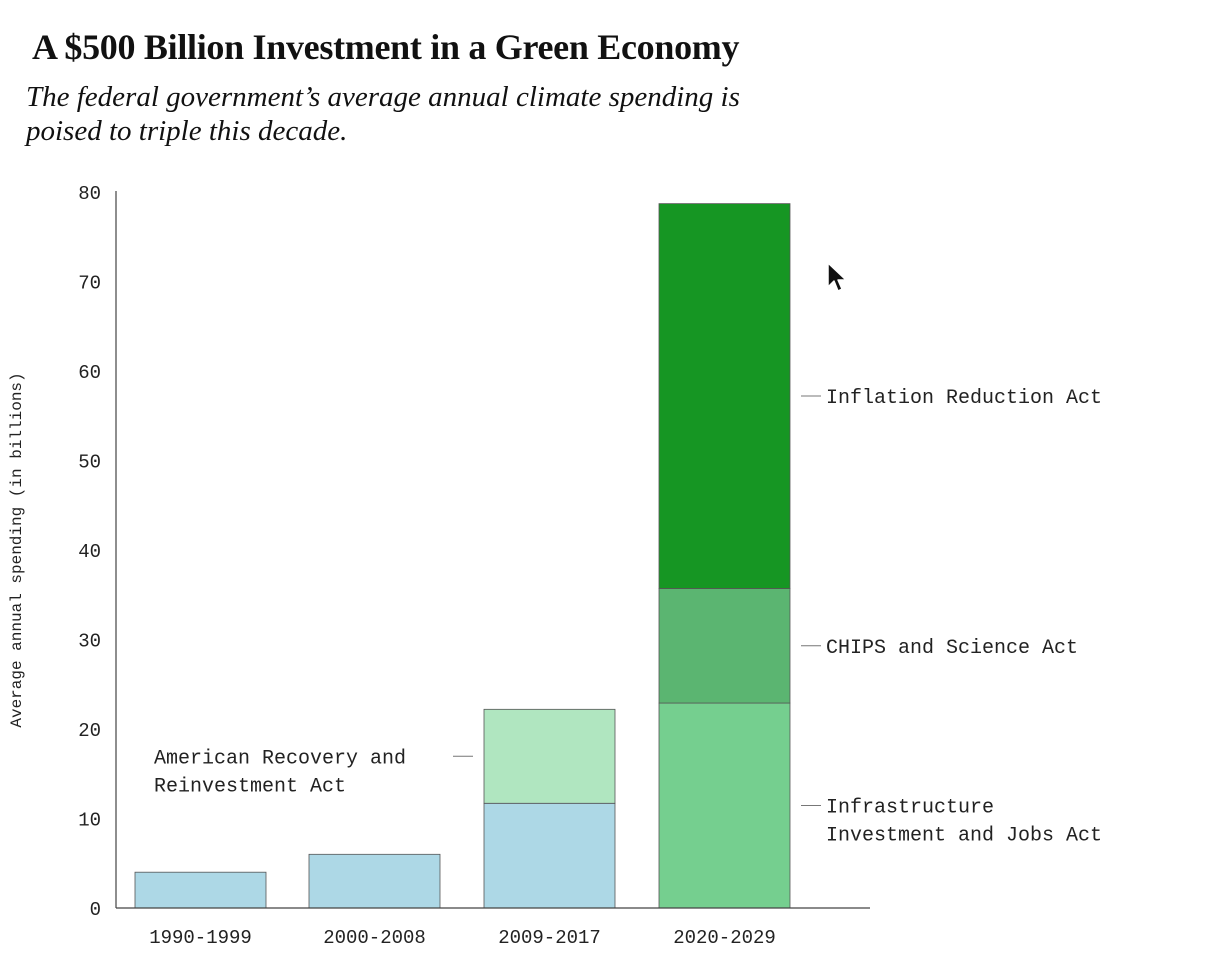 Image resolution: width=1215 pixels, height=965 pixels. Describe the element at coordinates (95, 910) in the screenshot. I see `y-tick-label-0: 0` at that location.